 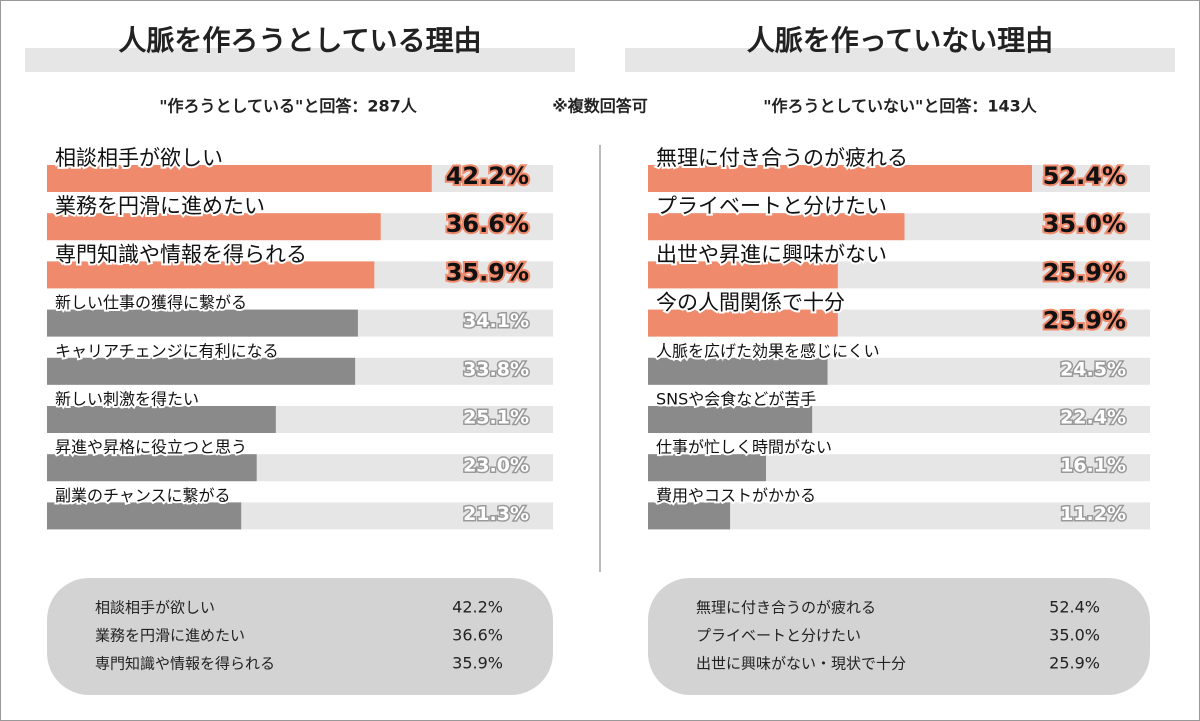 What do you see at coordinates (900, 106) in the screenshot?
I see `panel-subtitle: "作ろうとしていない"と回答：143人` at bounding box center [900, 106].